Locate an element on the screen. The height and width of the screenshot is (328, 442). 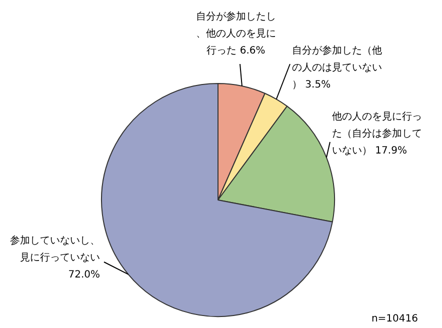
slice-label: 他の人のを見に行った（自分は参加していない） 17.9% is located at coordinates (377, 133).